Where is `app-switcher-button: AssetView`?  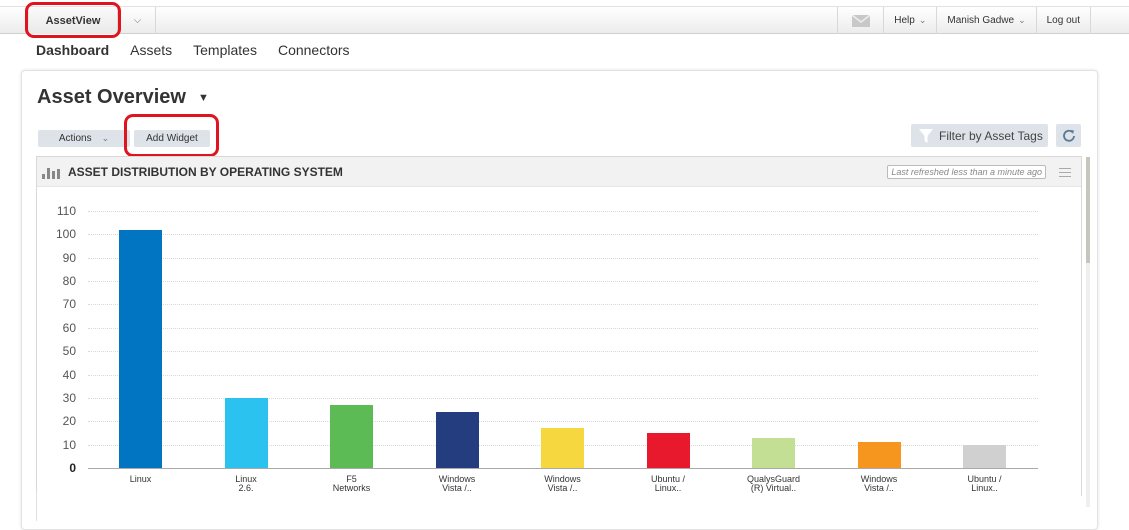
app-switcher-button: AssetView is located at coordinates (73, 20).